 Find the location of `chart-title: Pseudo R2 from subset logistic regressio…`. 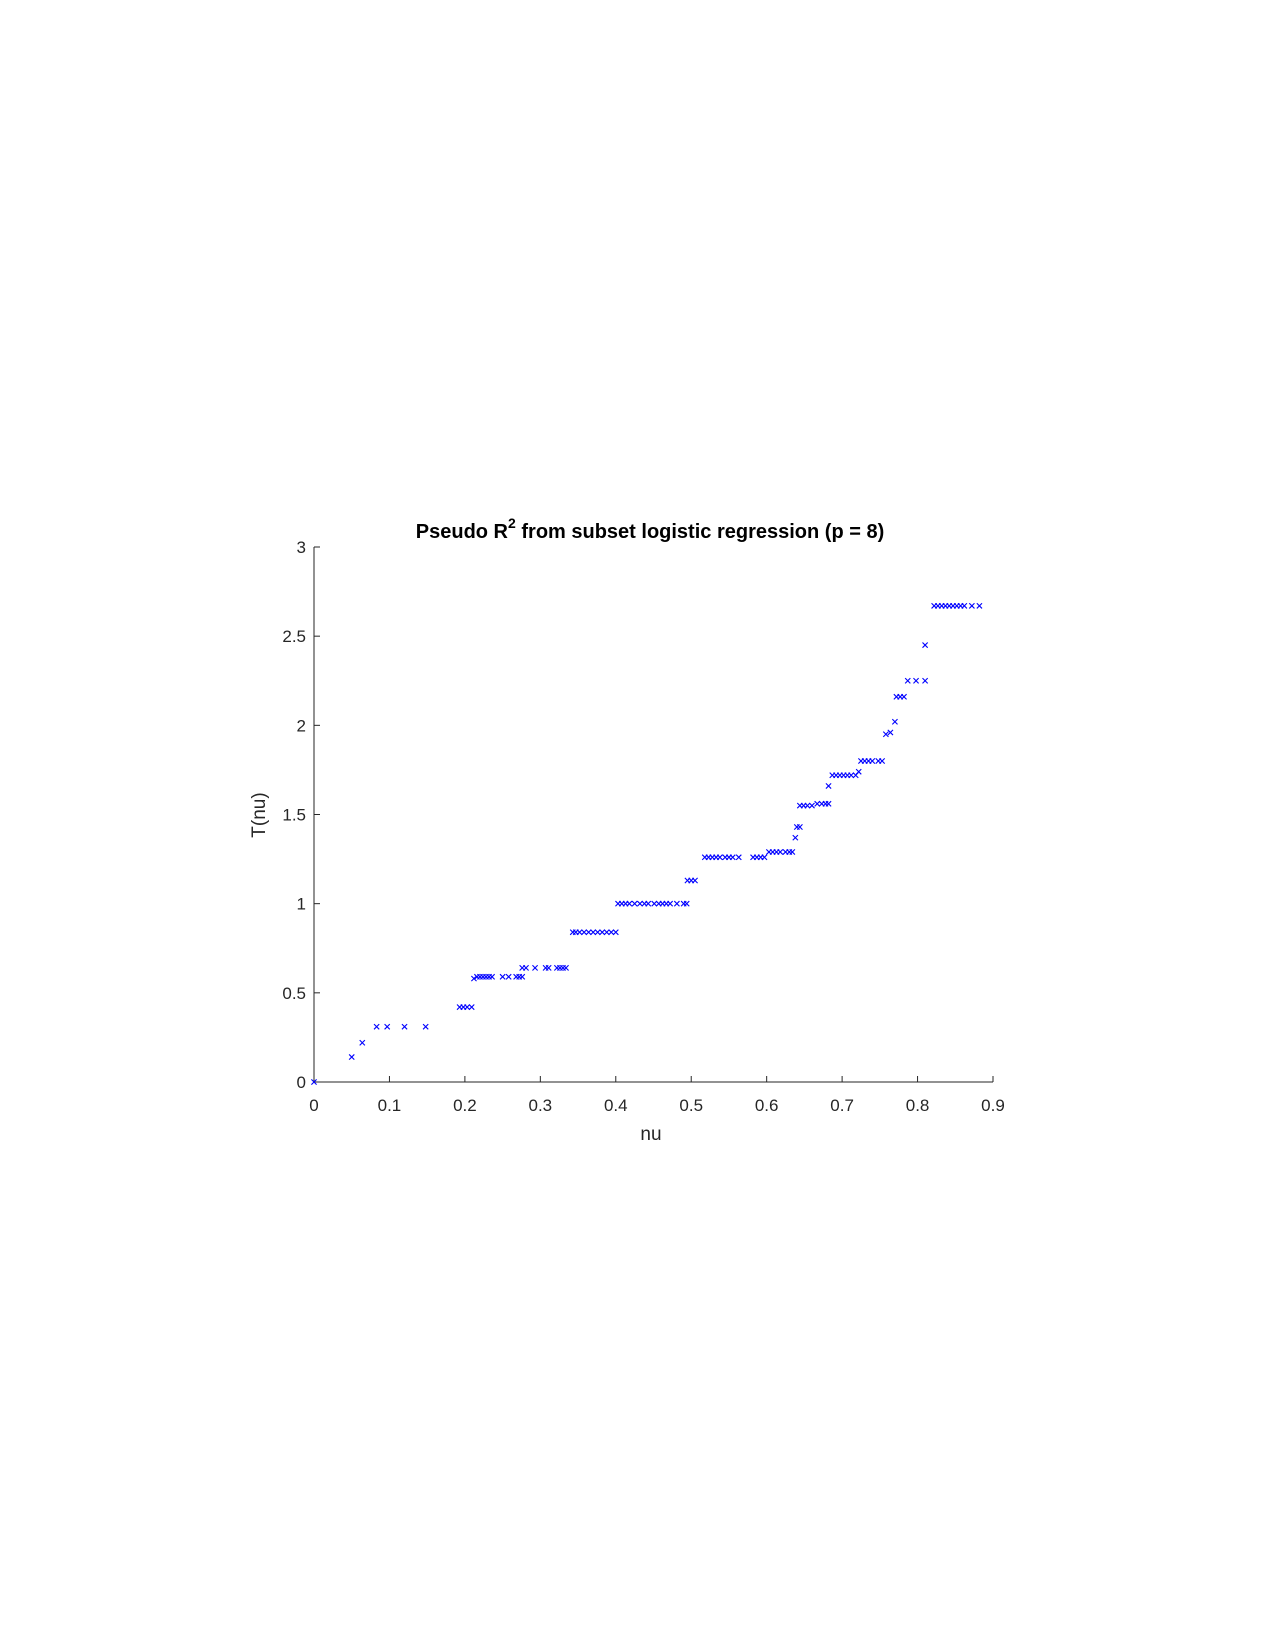

chart-title: Pseudo R2 from subset logistic regressio… is located at coordinates (650, 529).